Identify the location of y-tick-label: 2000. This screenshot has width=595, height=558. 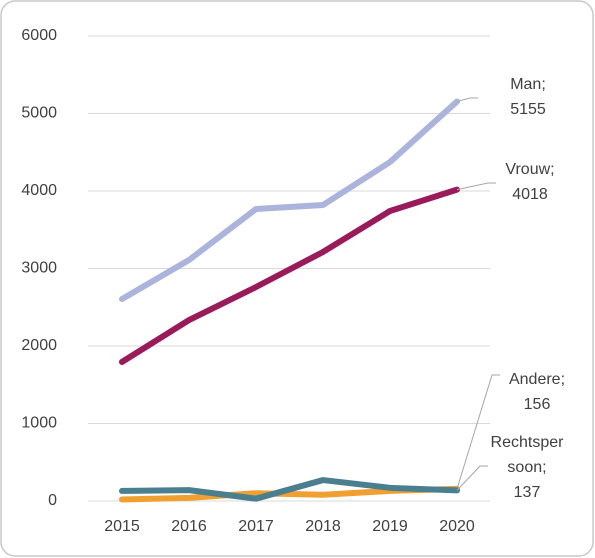
(39, 345).